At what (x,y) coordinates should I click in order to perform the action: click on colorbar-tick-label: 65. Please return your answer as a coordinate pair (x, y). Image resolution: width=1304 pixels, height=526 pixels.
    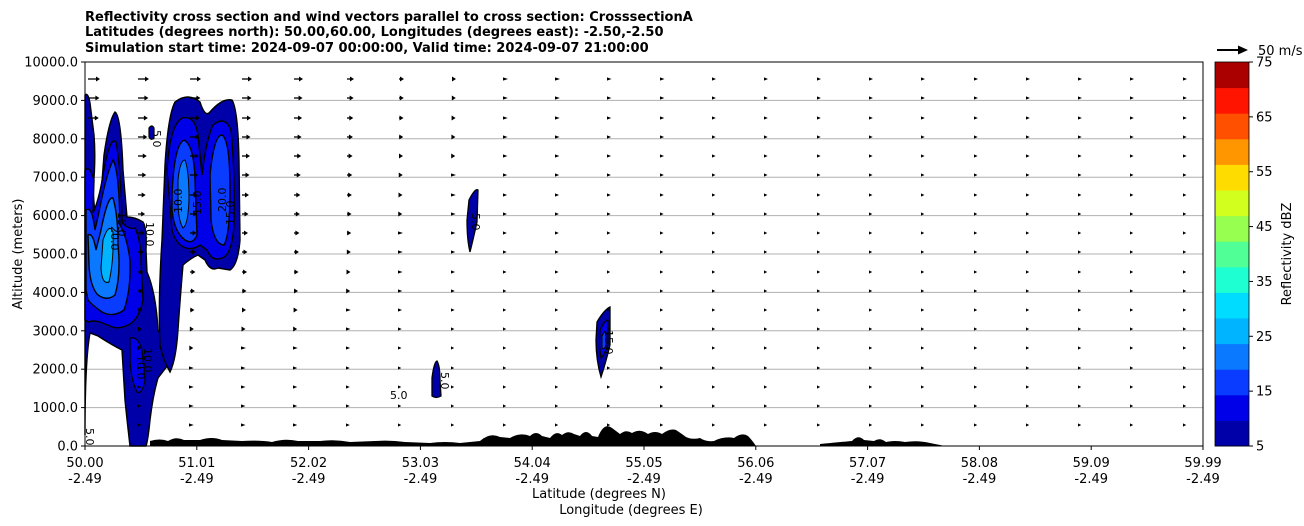
    Looking at the image, I should click on (1264, 117).